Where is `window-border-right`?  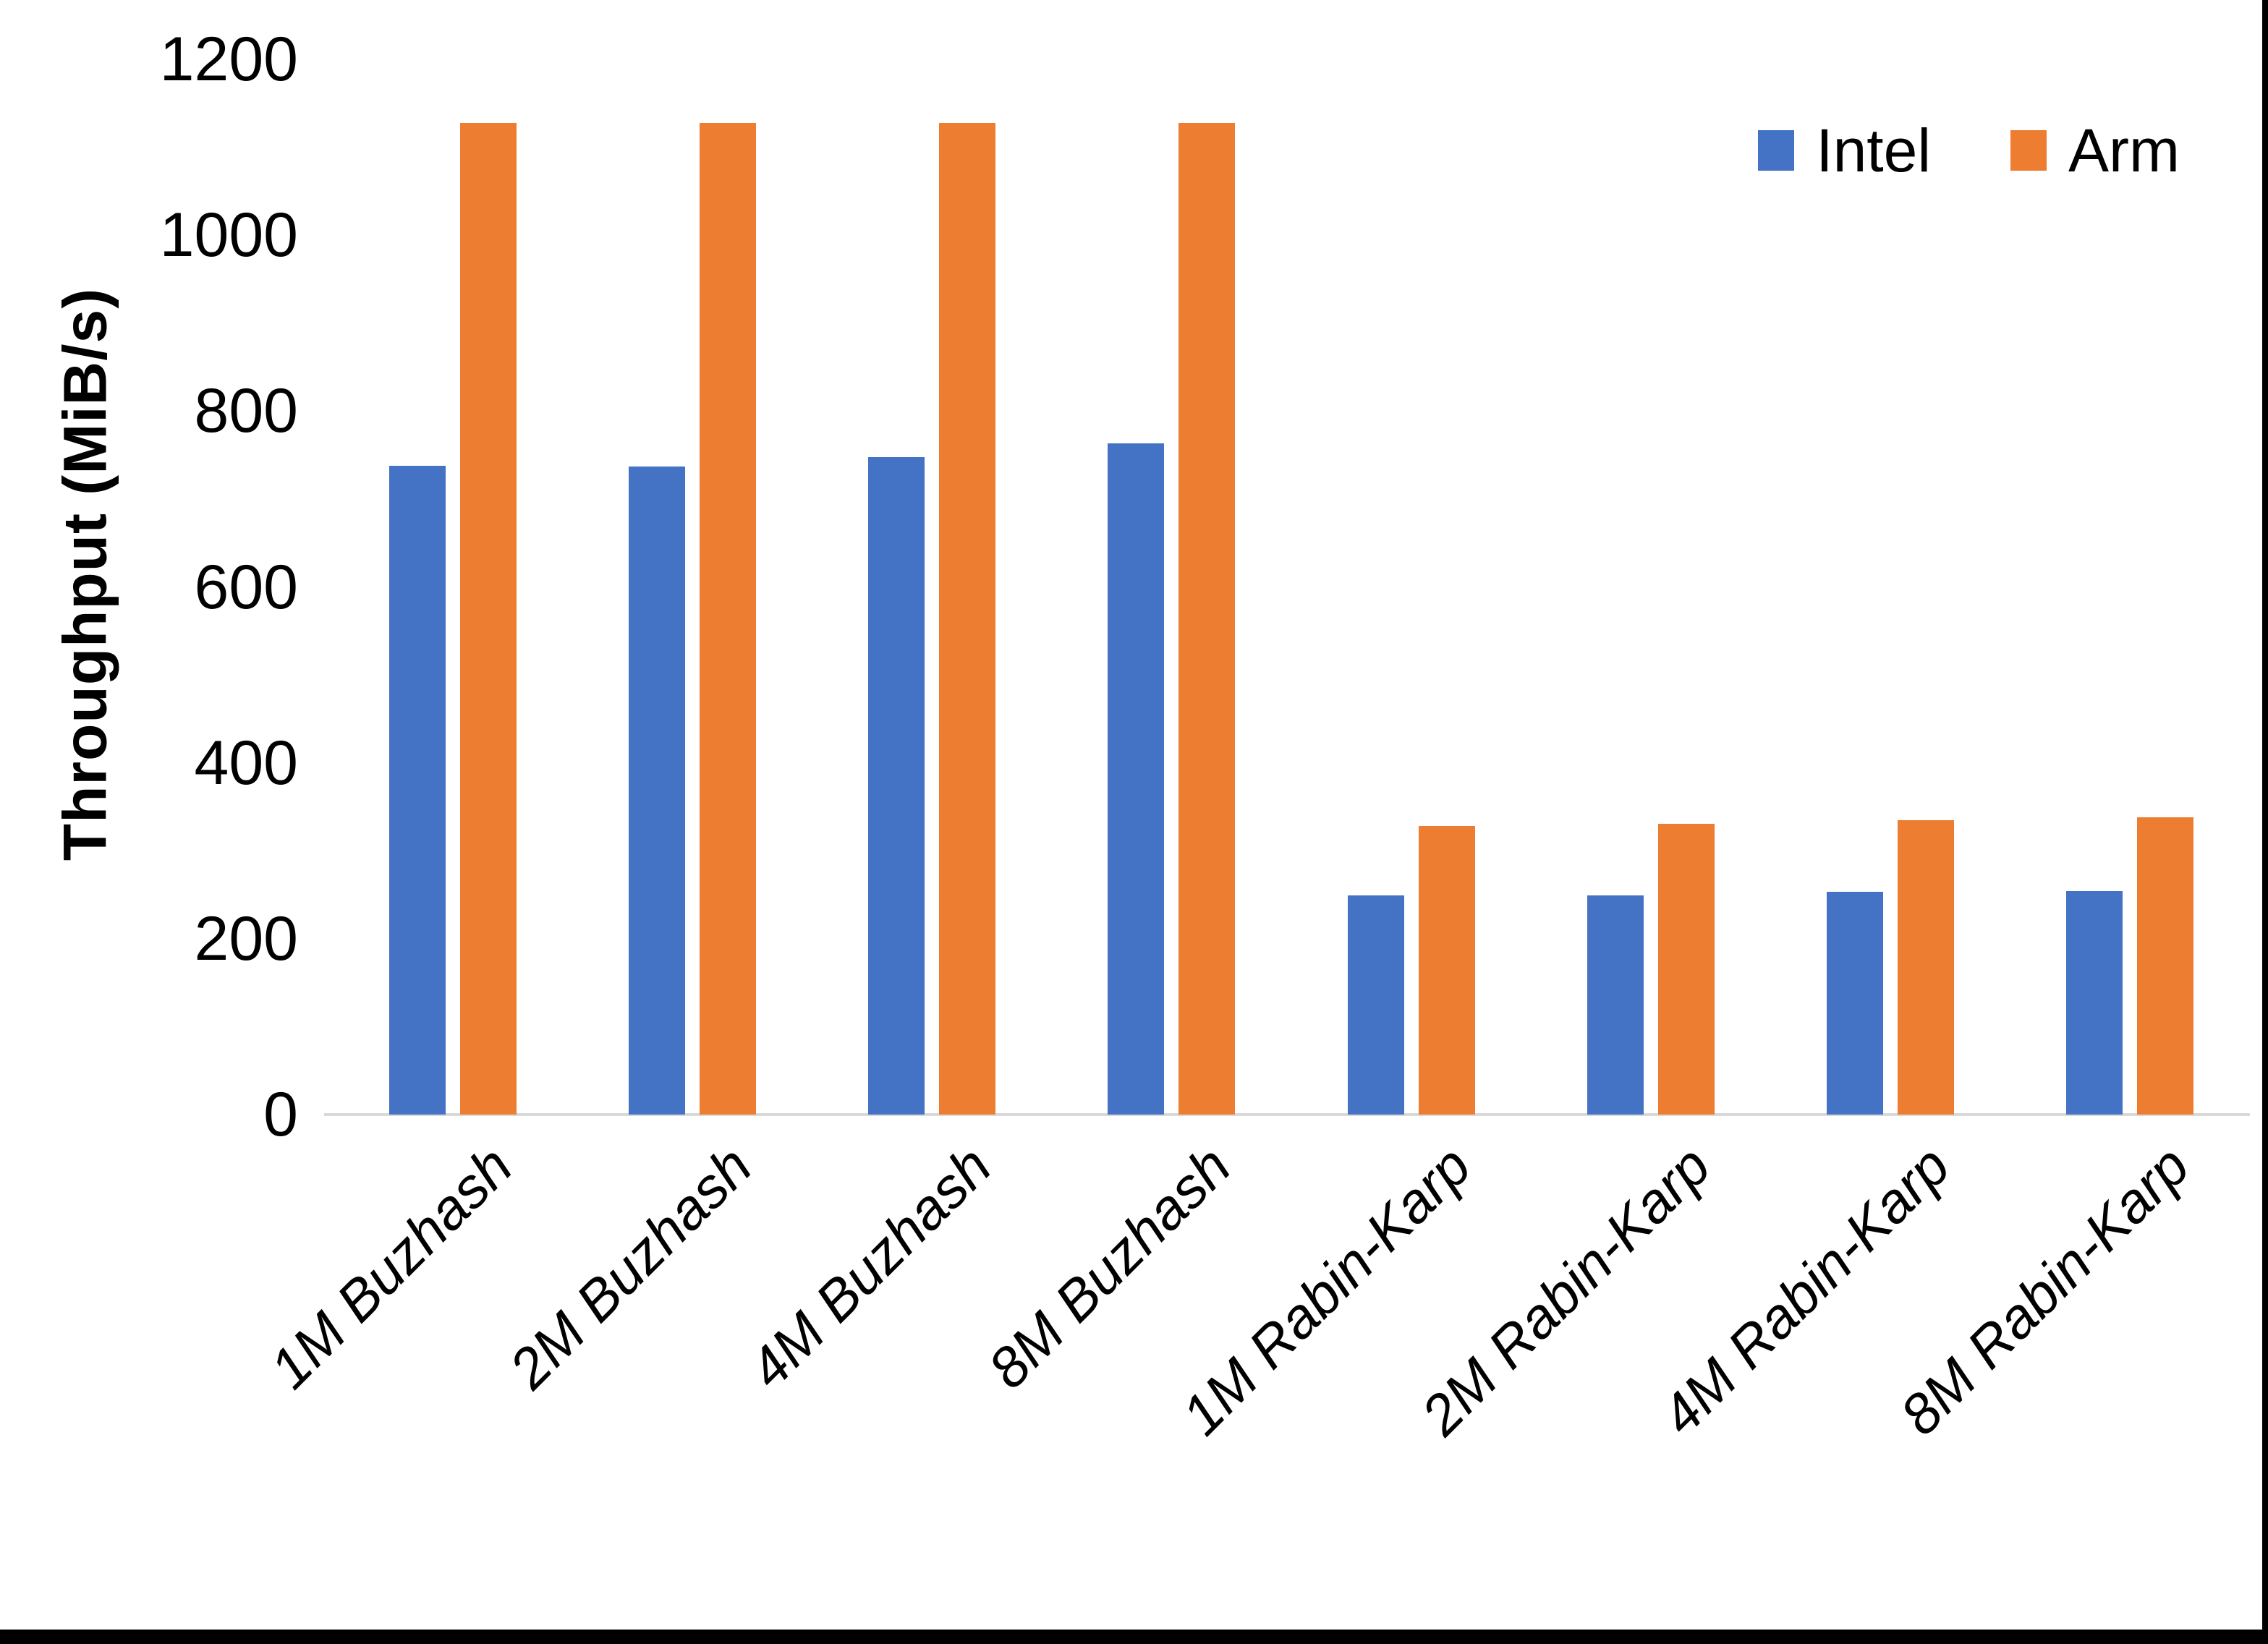
window-border-right is located at coordinates (2265, 822).